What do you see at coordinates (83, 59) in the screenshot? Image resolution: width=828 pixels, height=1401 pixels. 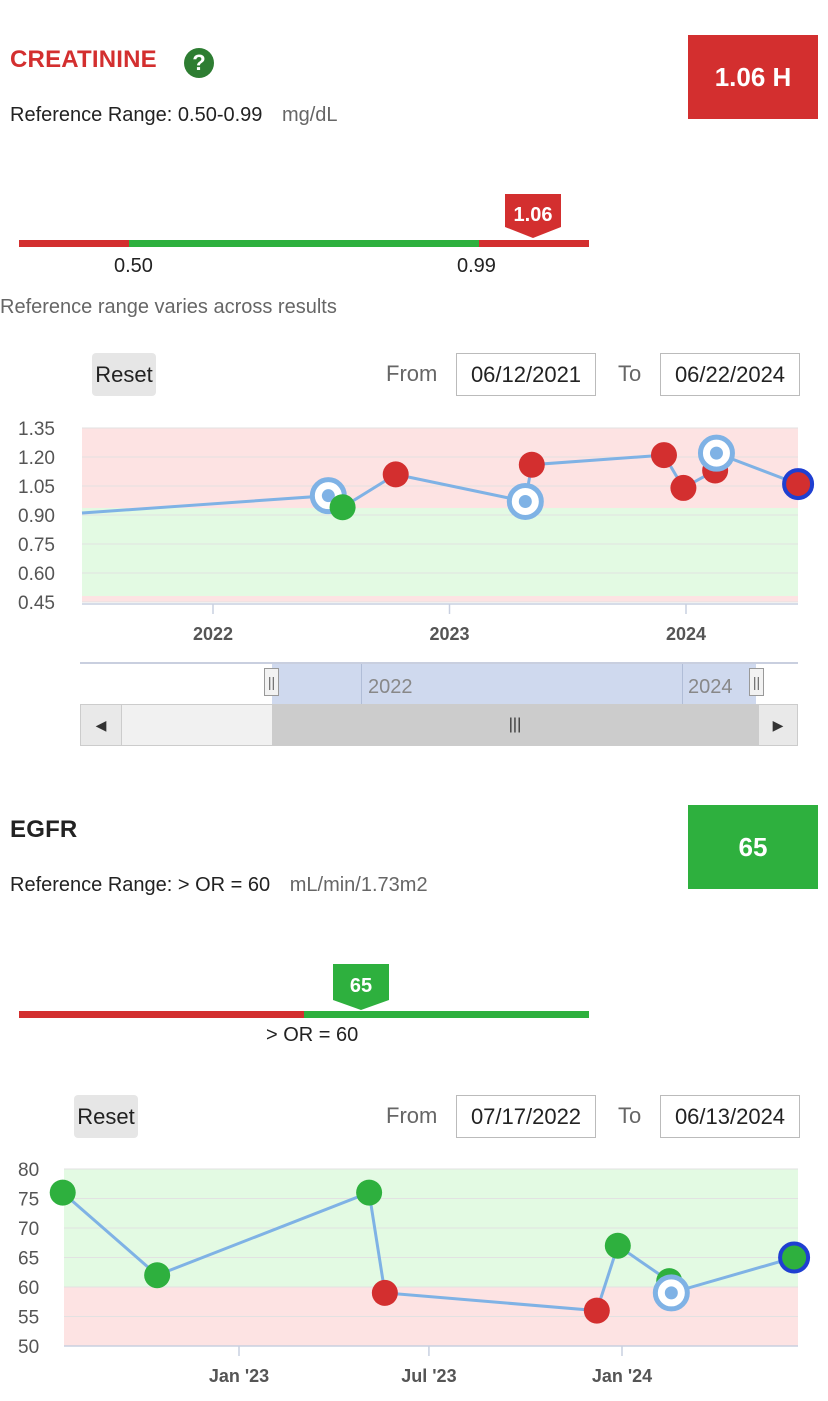 I see `creatinine-title: CREATININE` at bounding box center [83, 59].